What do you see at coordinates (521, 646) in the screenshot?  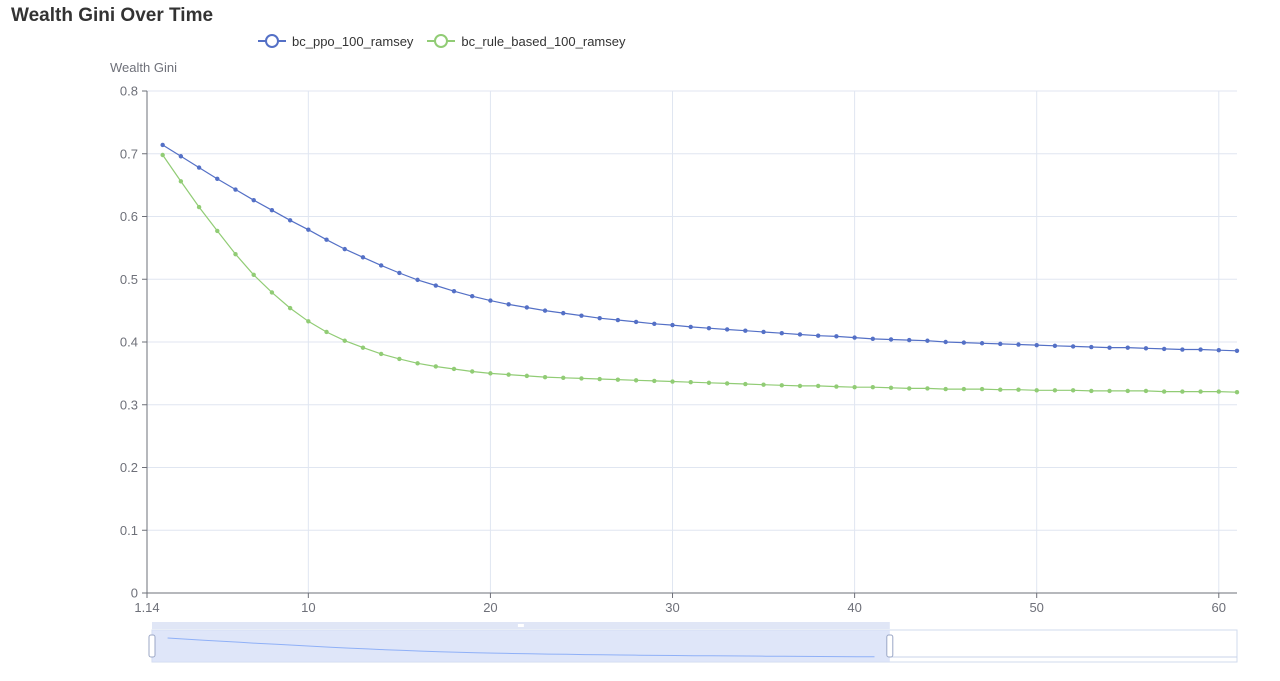 I see `zoom-selected-range` at bounding box center [521, 646].